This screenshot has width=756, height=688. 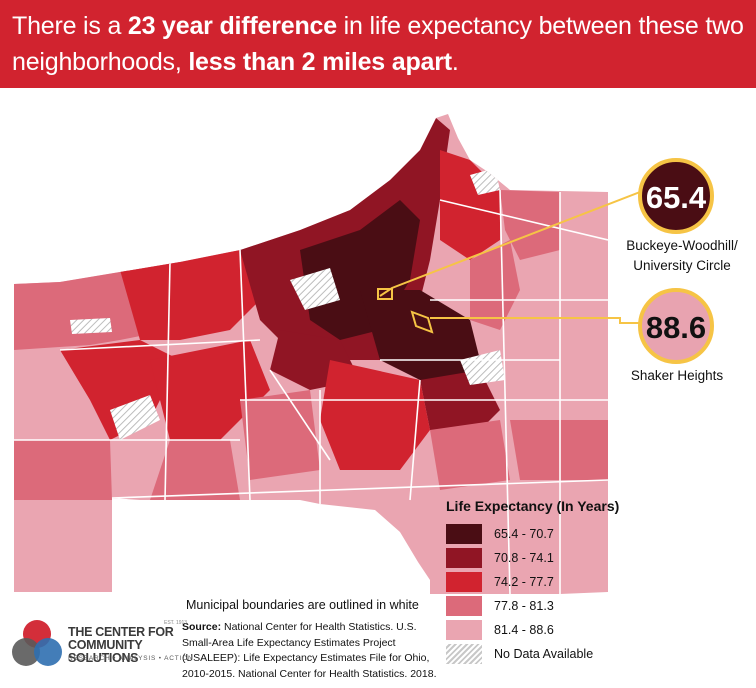 I want to click on callout-circle-shaker, so click(x=676, y=326).